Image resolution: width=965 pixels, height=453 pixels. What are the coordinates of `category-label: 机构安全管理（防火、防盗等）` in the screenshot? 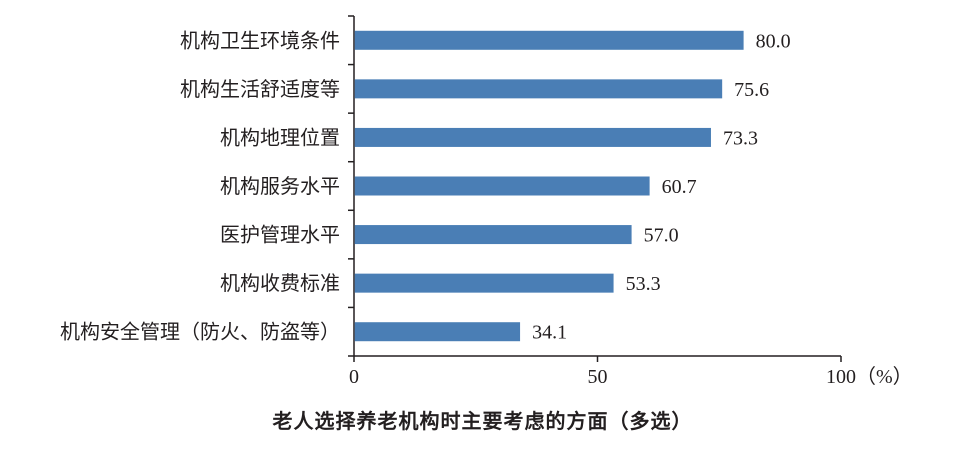 It's located at (200, 332).